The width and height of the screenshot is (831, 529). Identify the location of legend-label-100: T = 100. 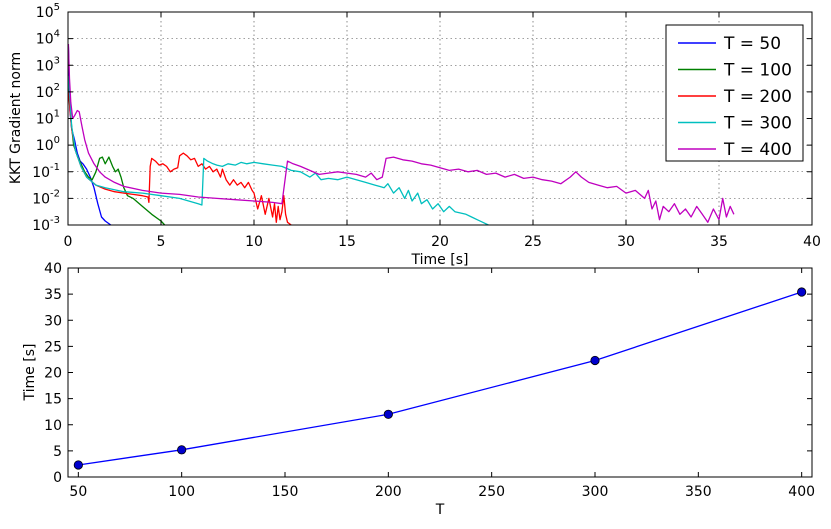
(757, 71).